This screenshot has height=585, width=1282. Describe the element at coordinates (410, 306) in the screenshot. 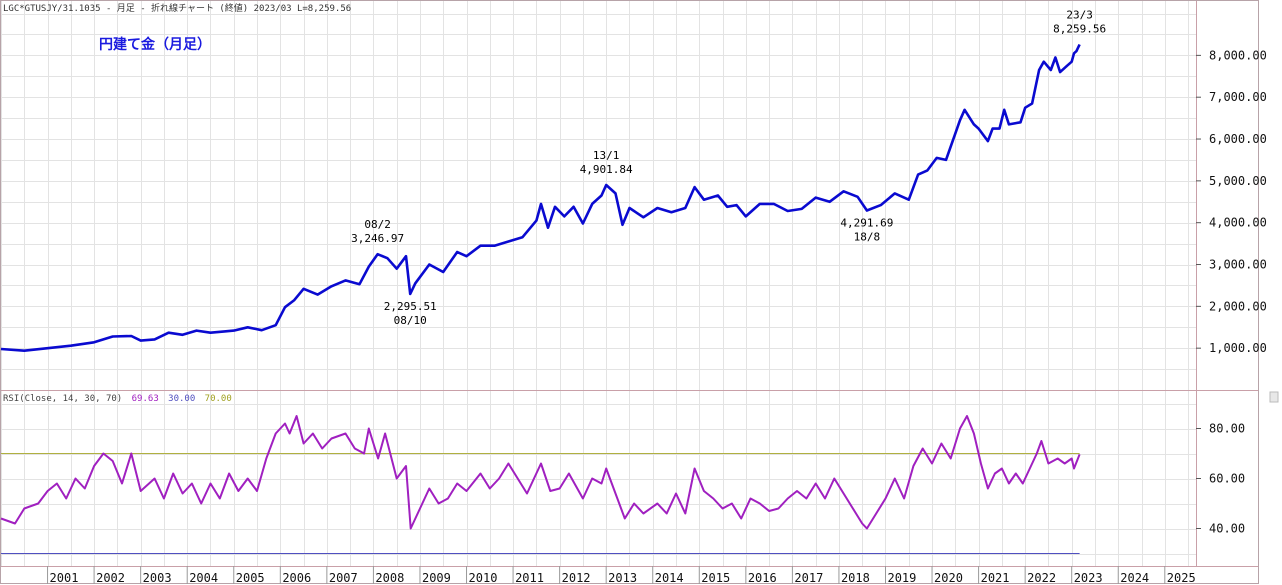

I see `annotation-label: 2,295.51` at that location.